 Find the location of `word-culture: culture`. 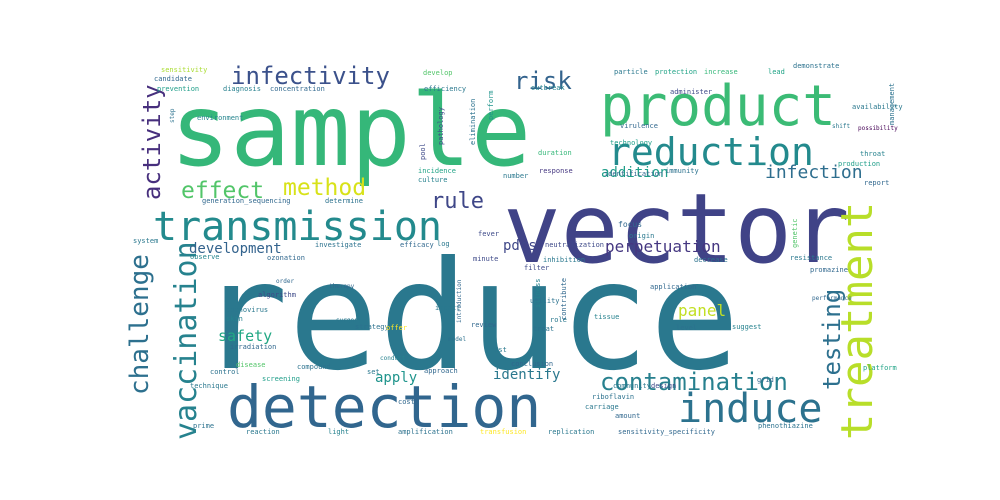

word-culture: culture is located at coordinates (433, 180).